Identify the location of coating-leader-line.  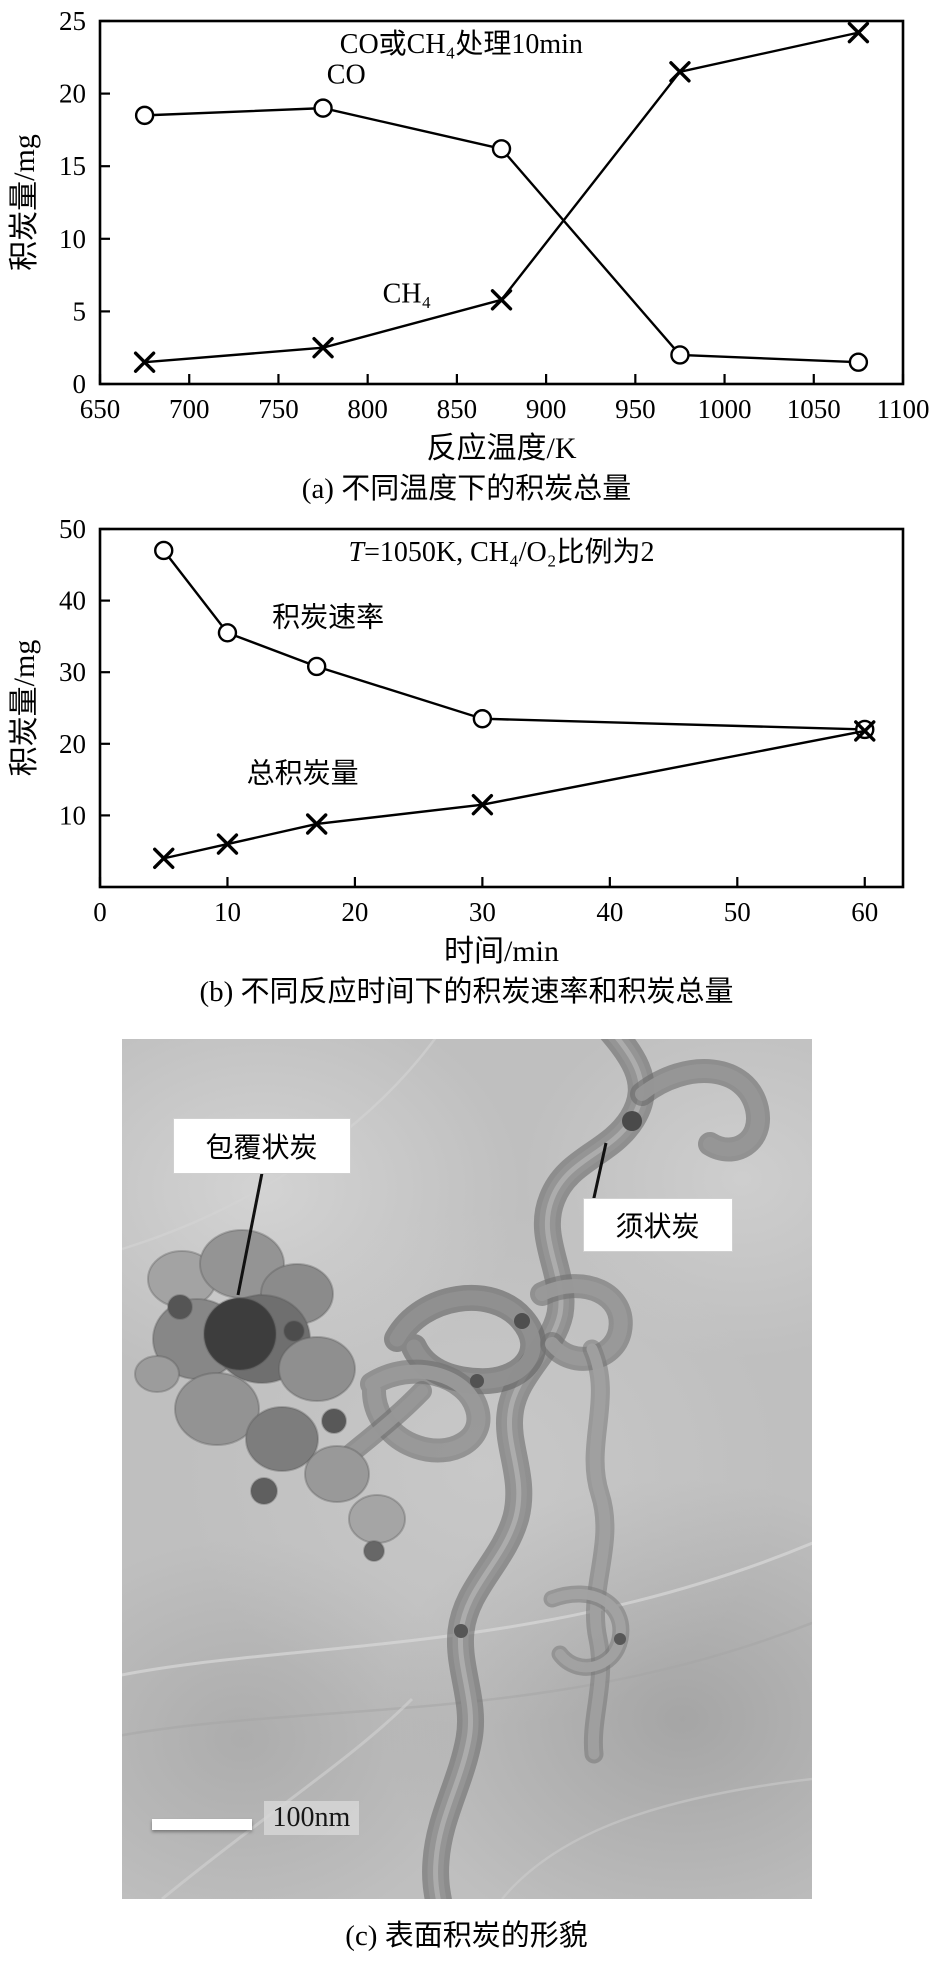
(249, 1234).